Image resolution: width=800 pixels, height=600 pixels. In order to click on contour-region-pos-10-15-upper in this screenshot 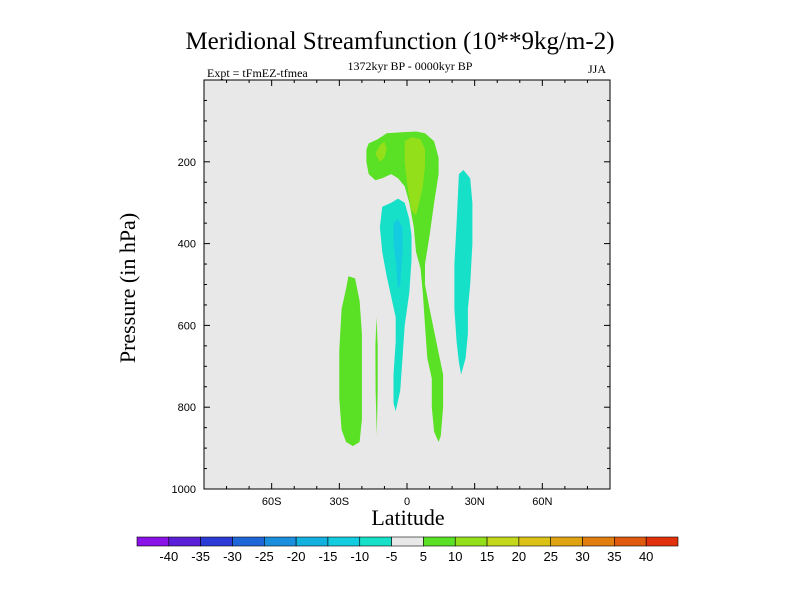, I will do `click(414, 176)`.